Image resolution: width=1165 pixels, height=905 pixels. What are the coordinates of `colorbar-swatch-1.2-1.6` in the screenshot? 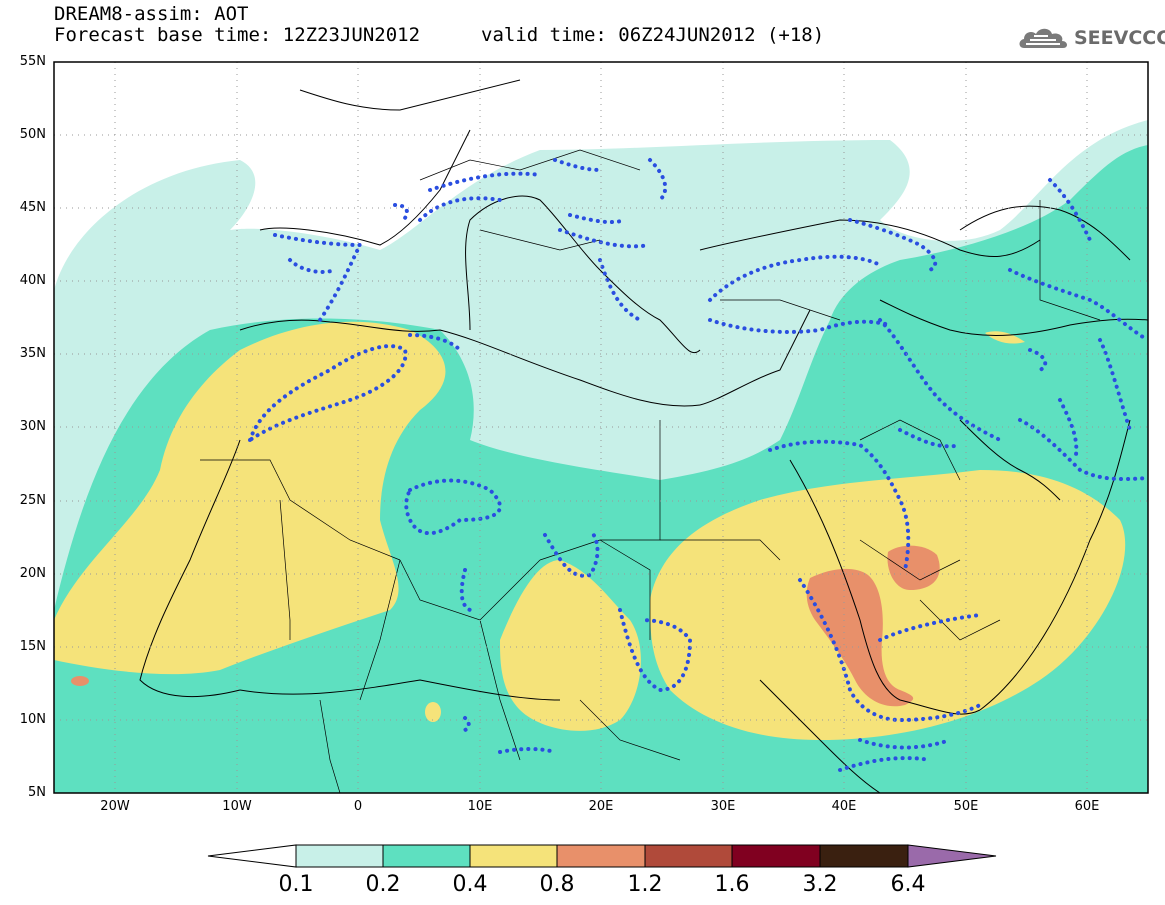 It's located at (688, 856).